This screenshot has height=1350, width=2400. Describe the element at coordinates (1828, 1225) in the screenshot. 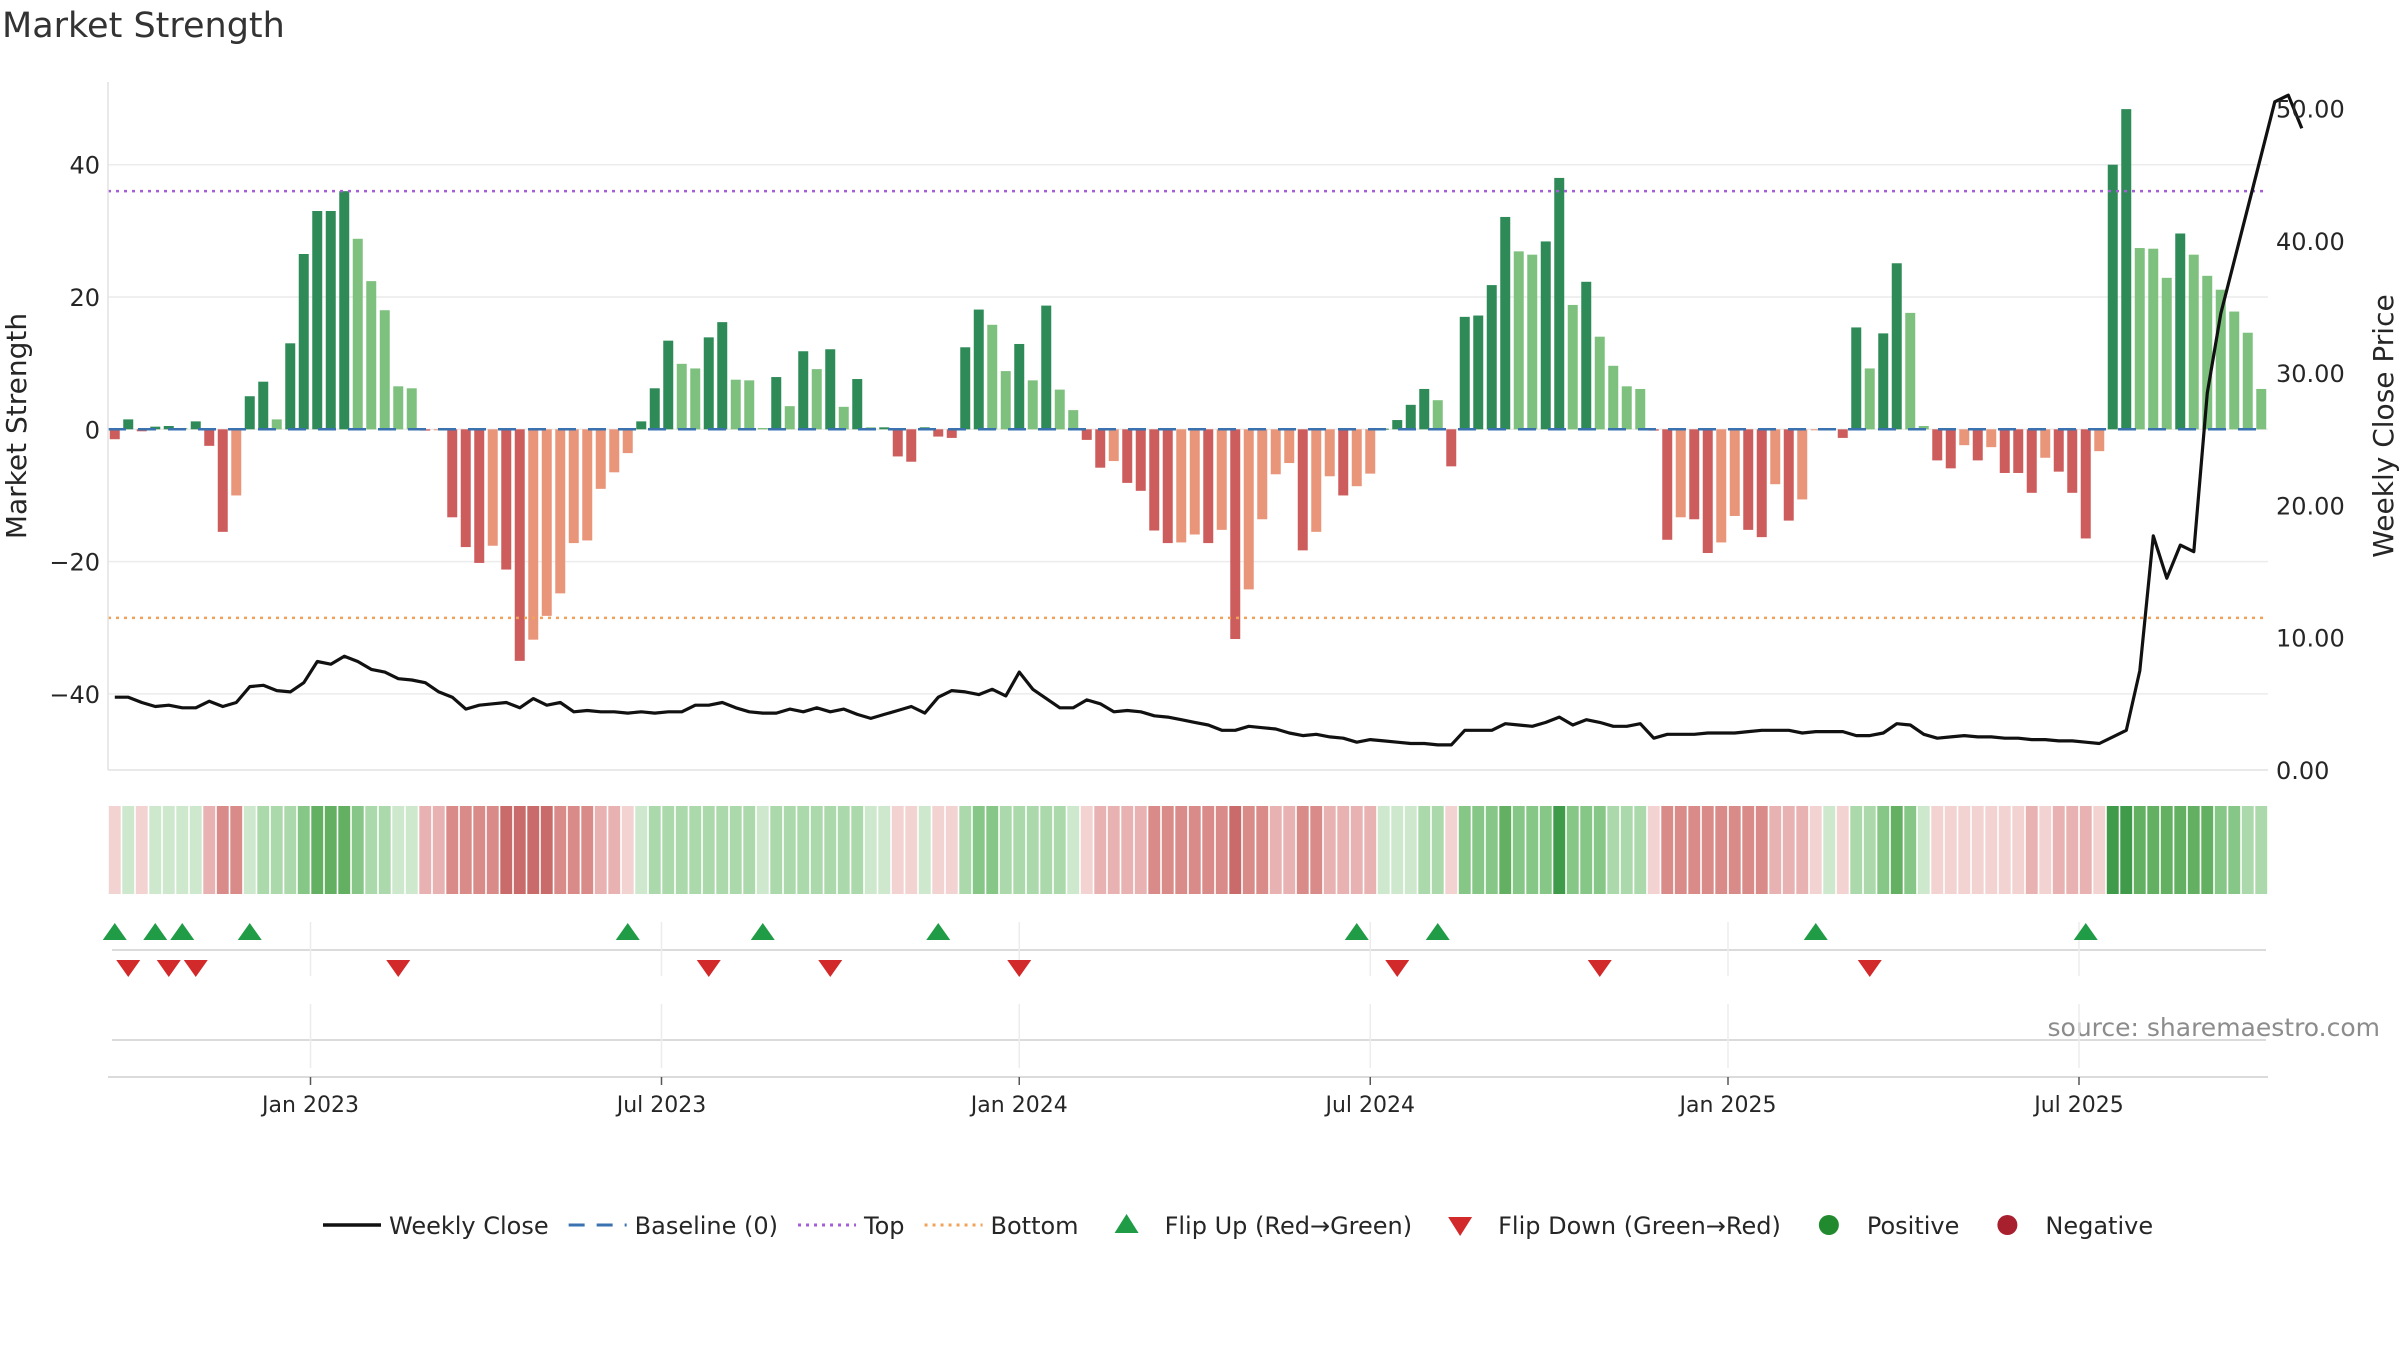

I see `legend-swatch-circle` at that location.